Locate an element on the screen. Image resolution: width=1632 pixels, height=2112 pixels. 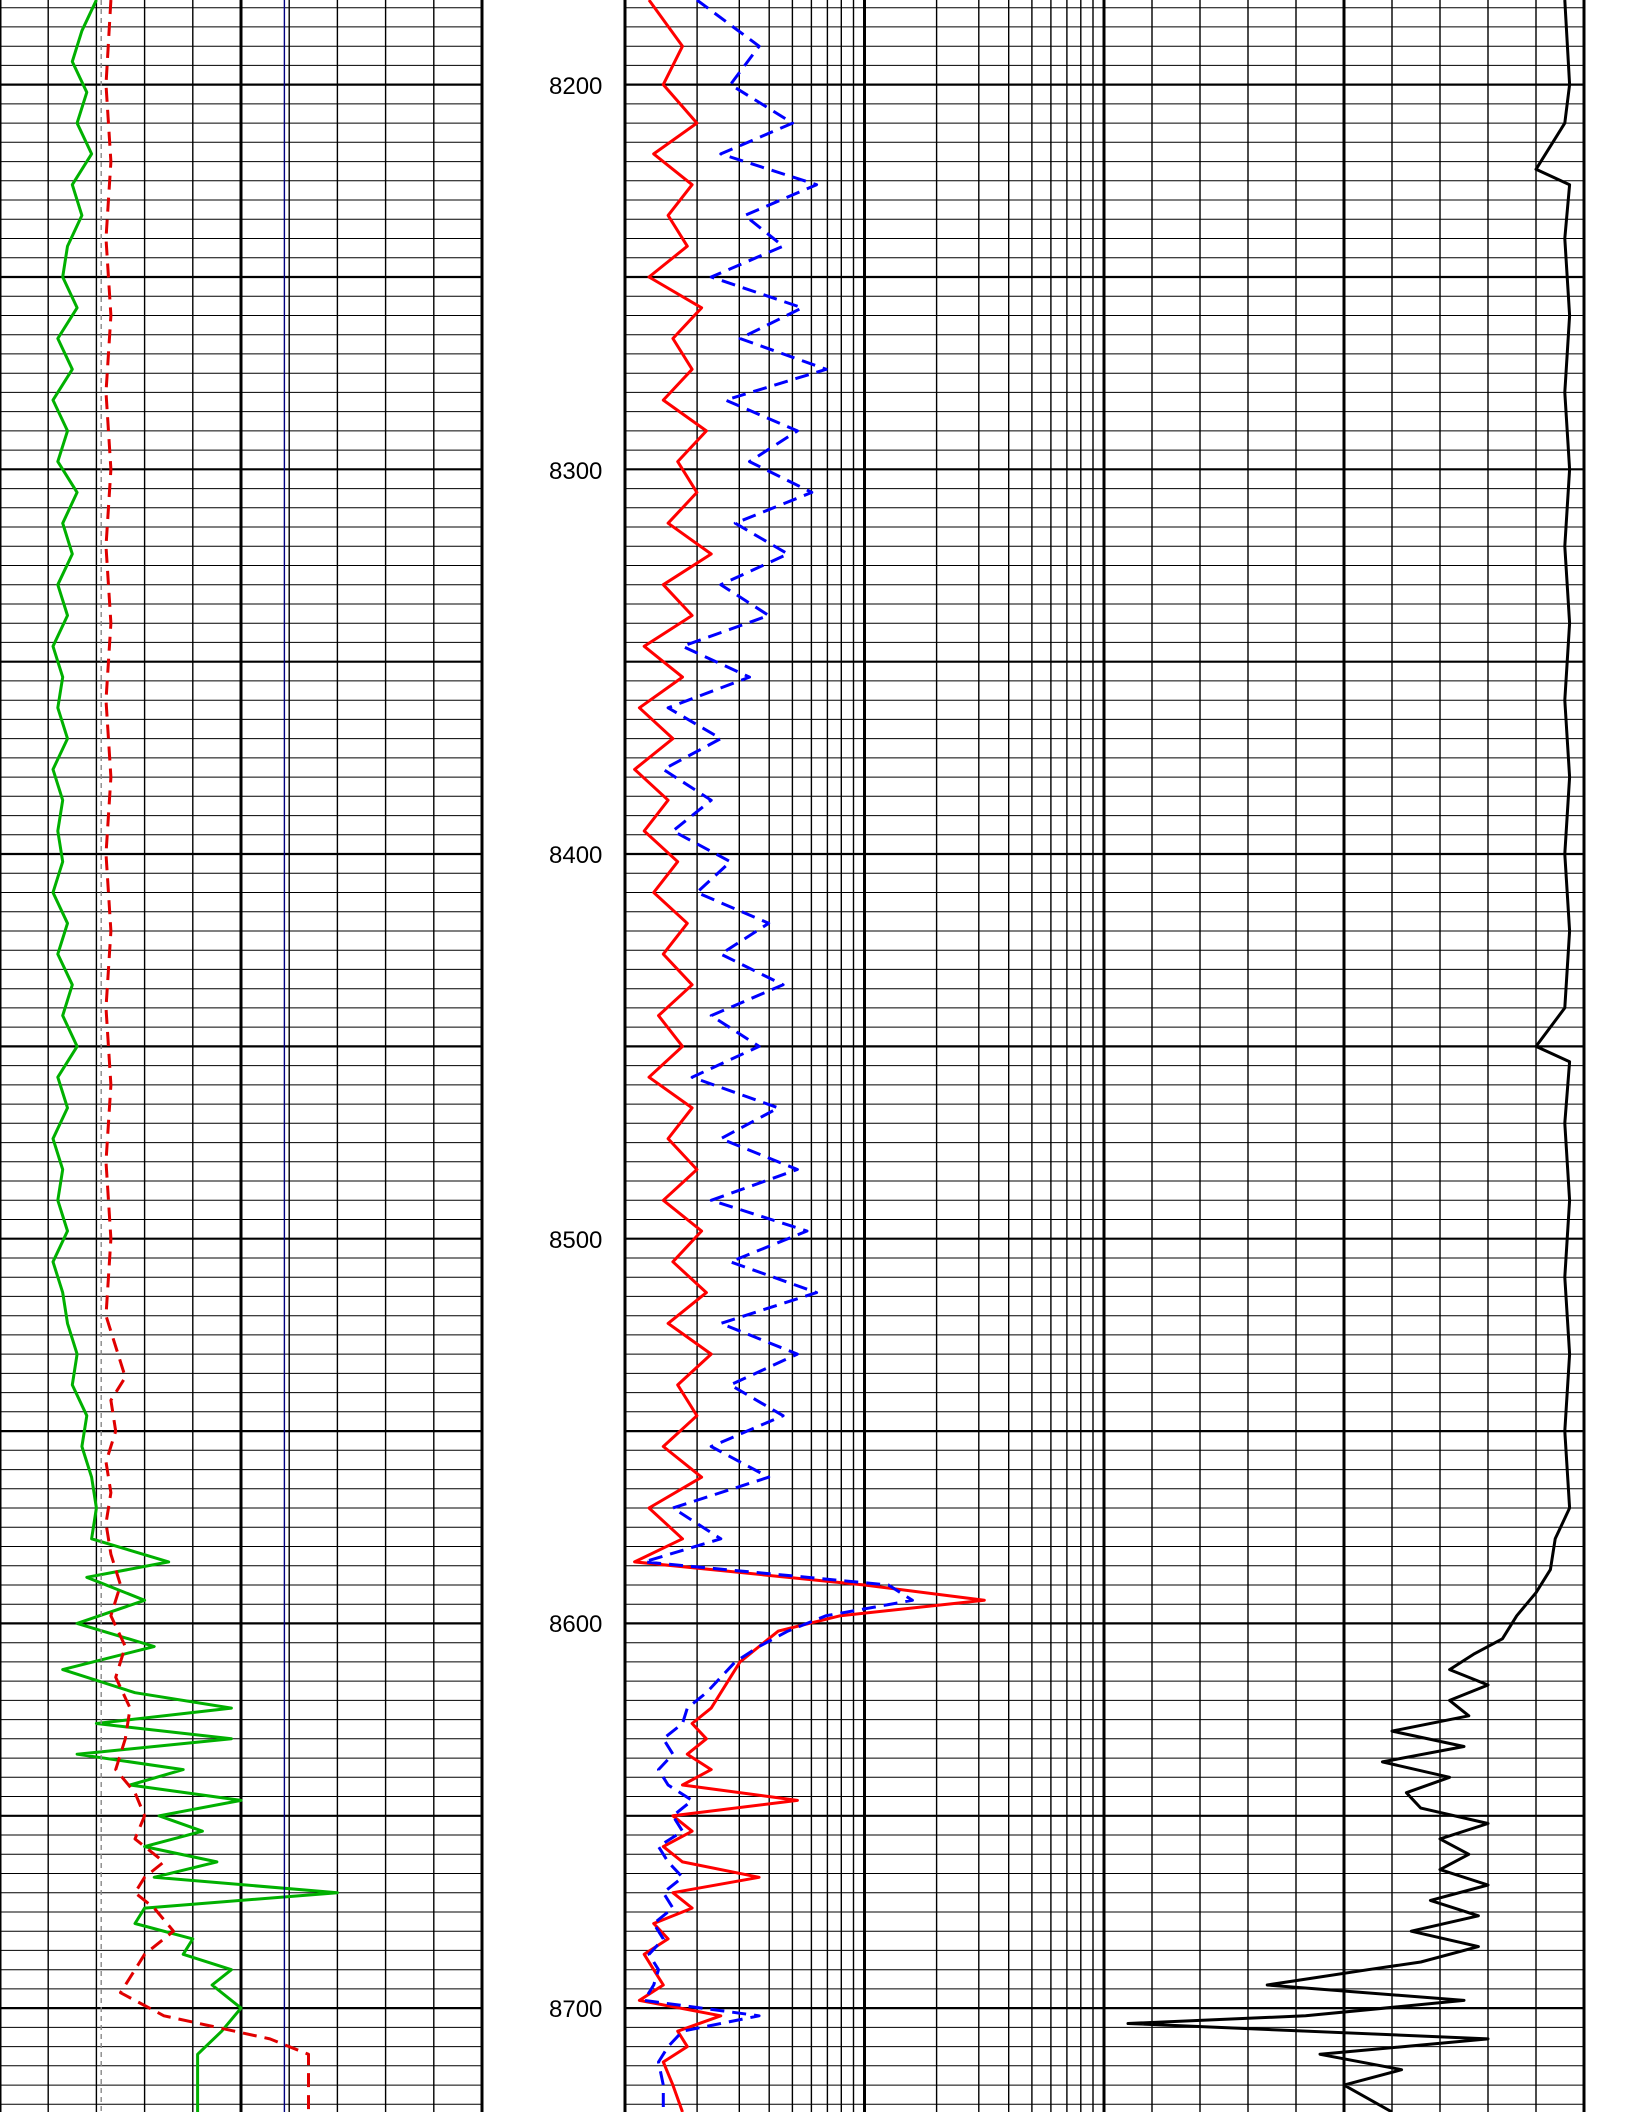
depth-label-8600: 8600 is located at coordinates (575, 1624).